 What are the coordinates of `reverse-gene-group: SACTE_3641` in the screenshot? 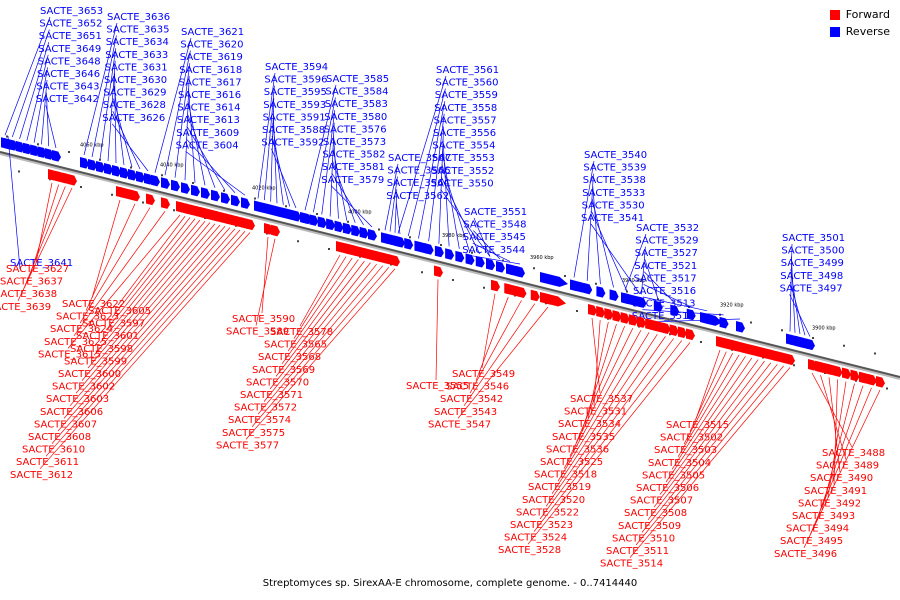 It's located at (40, 202).